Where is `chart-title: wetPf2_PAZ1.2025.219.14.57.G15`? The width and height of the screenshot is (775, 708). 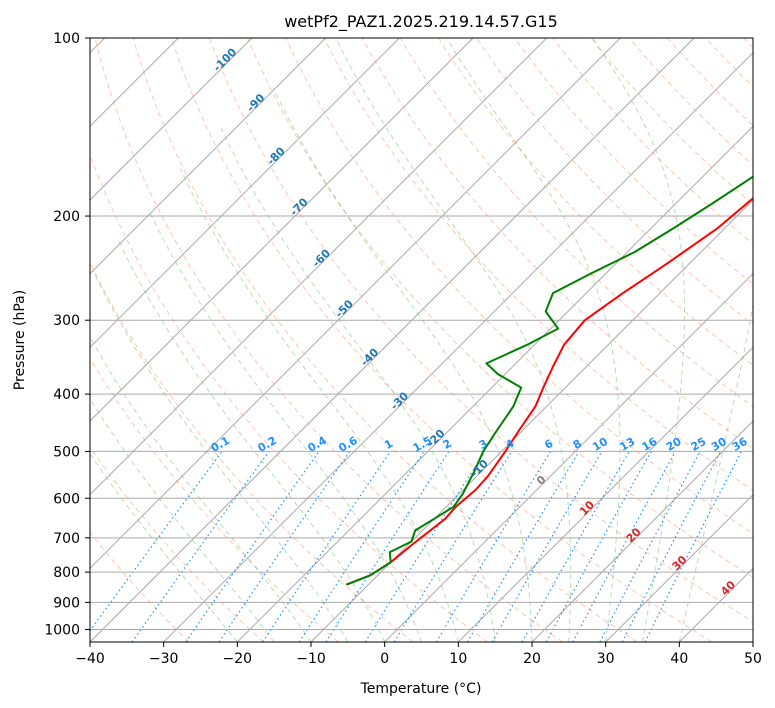 chart-title: wetPf2_PAZ1.2025.219.14.57.G15 is located at coordinates (421, 22).